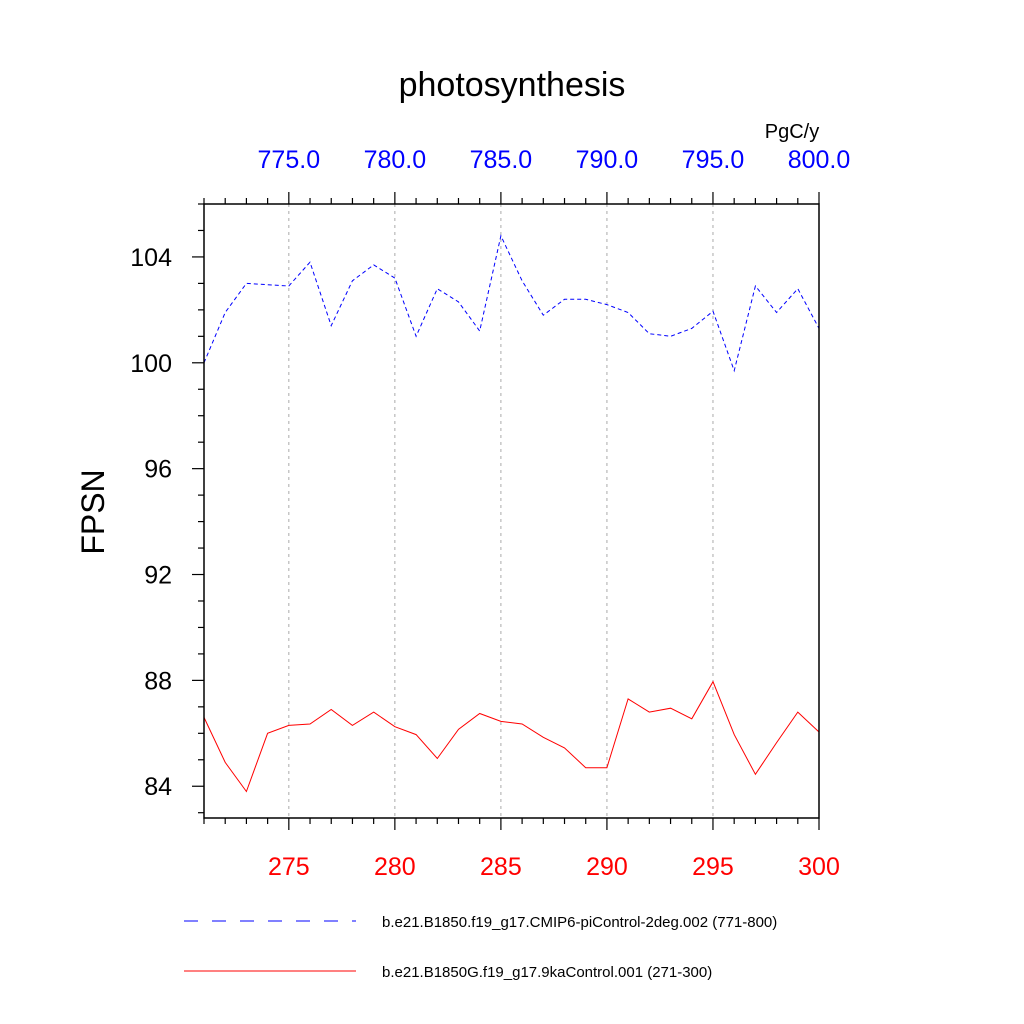 Image resolution: width=1024 pixels, height=1024 pixels. Describe the element at coordinates (289, 160) in the screenshot. I see `top-axis-tick-label: 775.0` at that location.